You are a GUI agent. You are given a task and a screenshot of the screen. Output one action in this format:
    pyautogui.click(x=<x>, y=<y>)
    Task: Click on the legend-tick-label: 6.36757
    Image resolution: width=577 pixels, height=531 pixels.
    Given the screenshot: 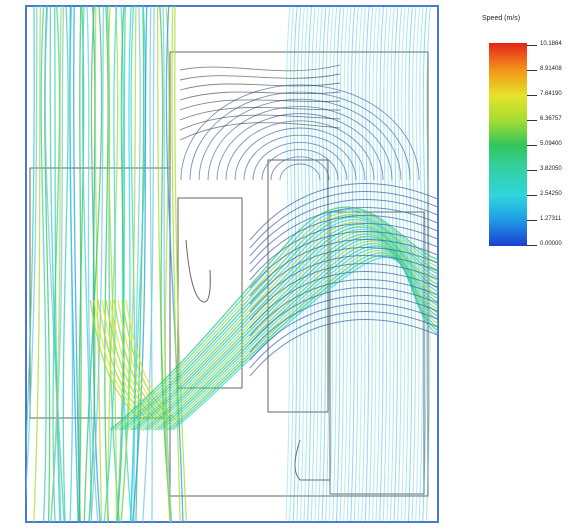 What is the action you would take?
    pyautogui.click(x=551, y=119)
    